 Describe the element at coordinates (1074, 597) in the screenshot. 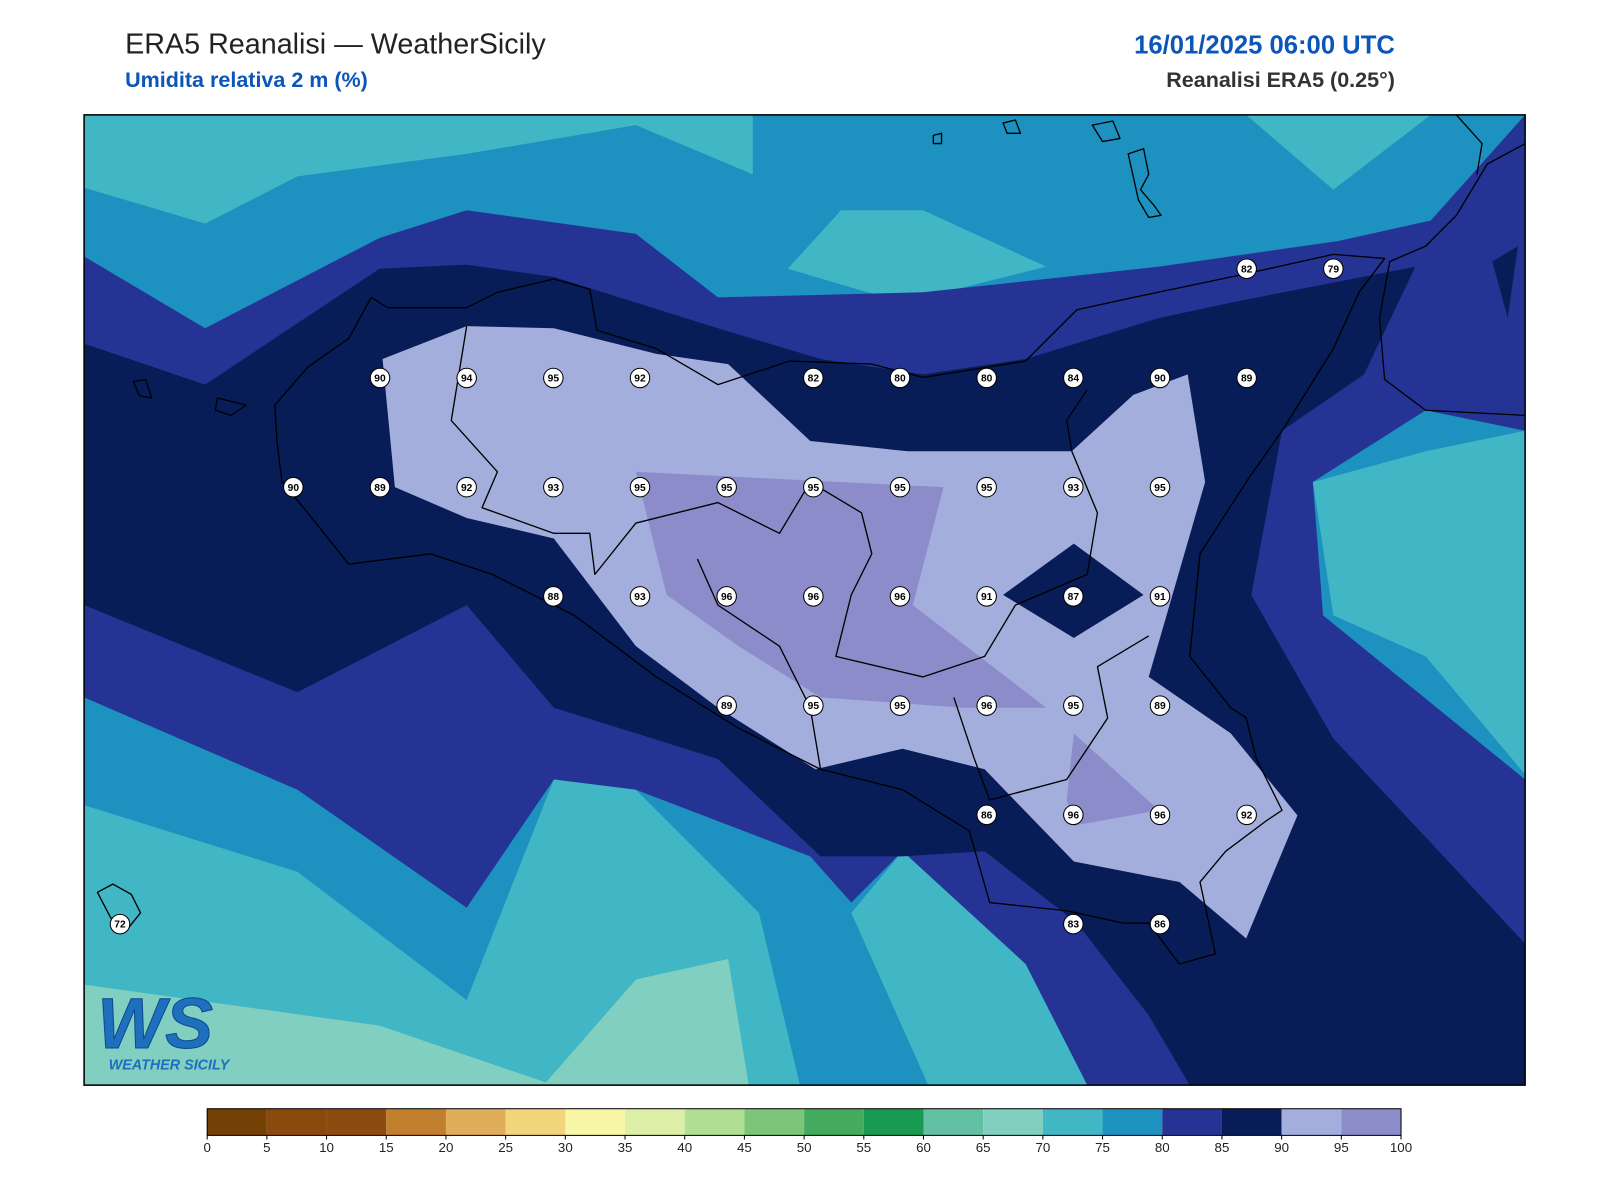

I see `station-value: 87` at that location.